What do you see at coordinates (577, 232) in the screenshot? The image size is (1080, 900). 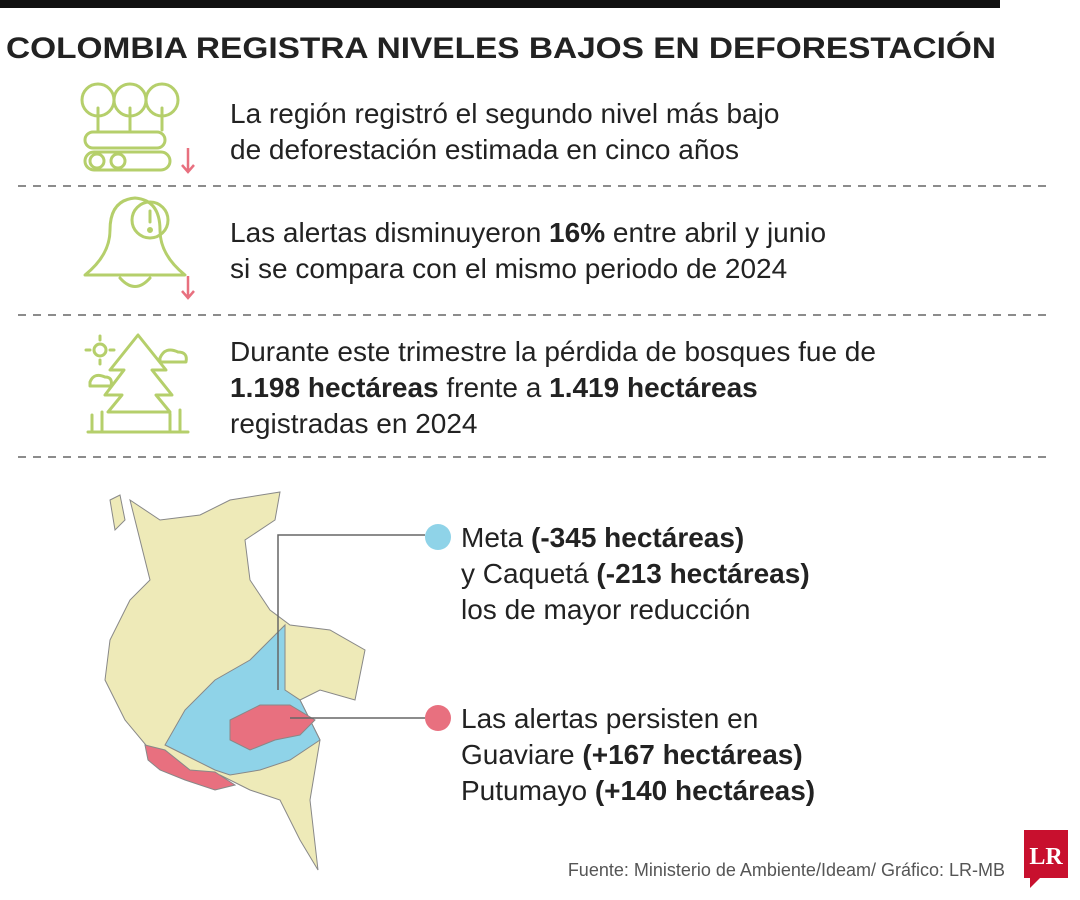 I see `bold-text: 16%` at bounding box center [577, 232].